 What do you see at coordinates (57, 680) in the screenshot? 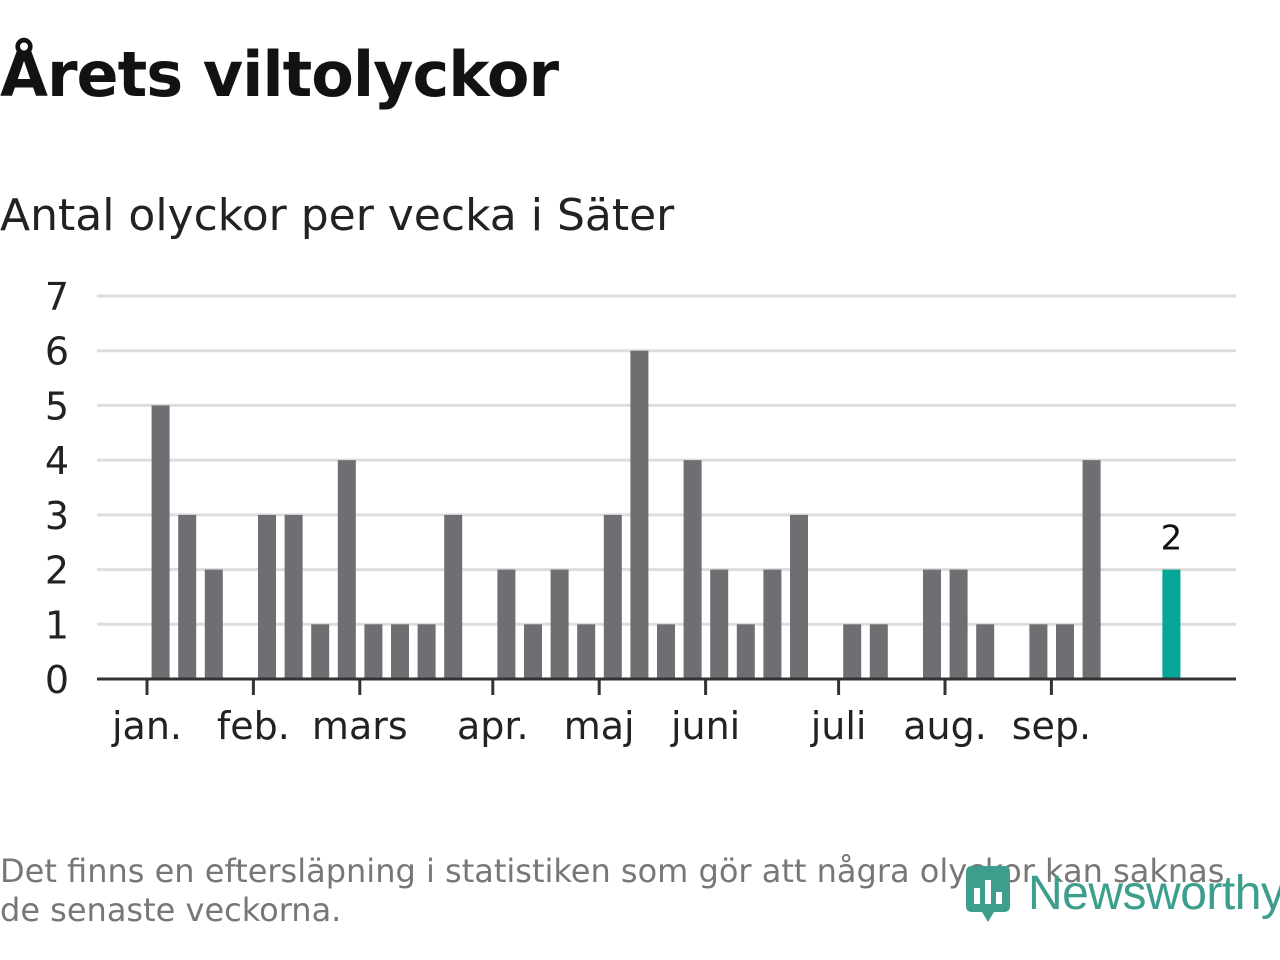
I see `y-tick-label: 0` at bounding box center [57, 680].